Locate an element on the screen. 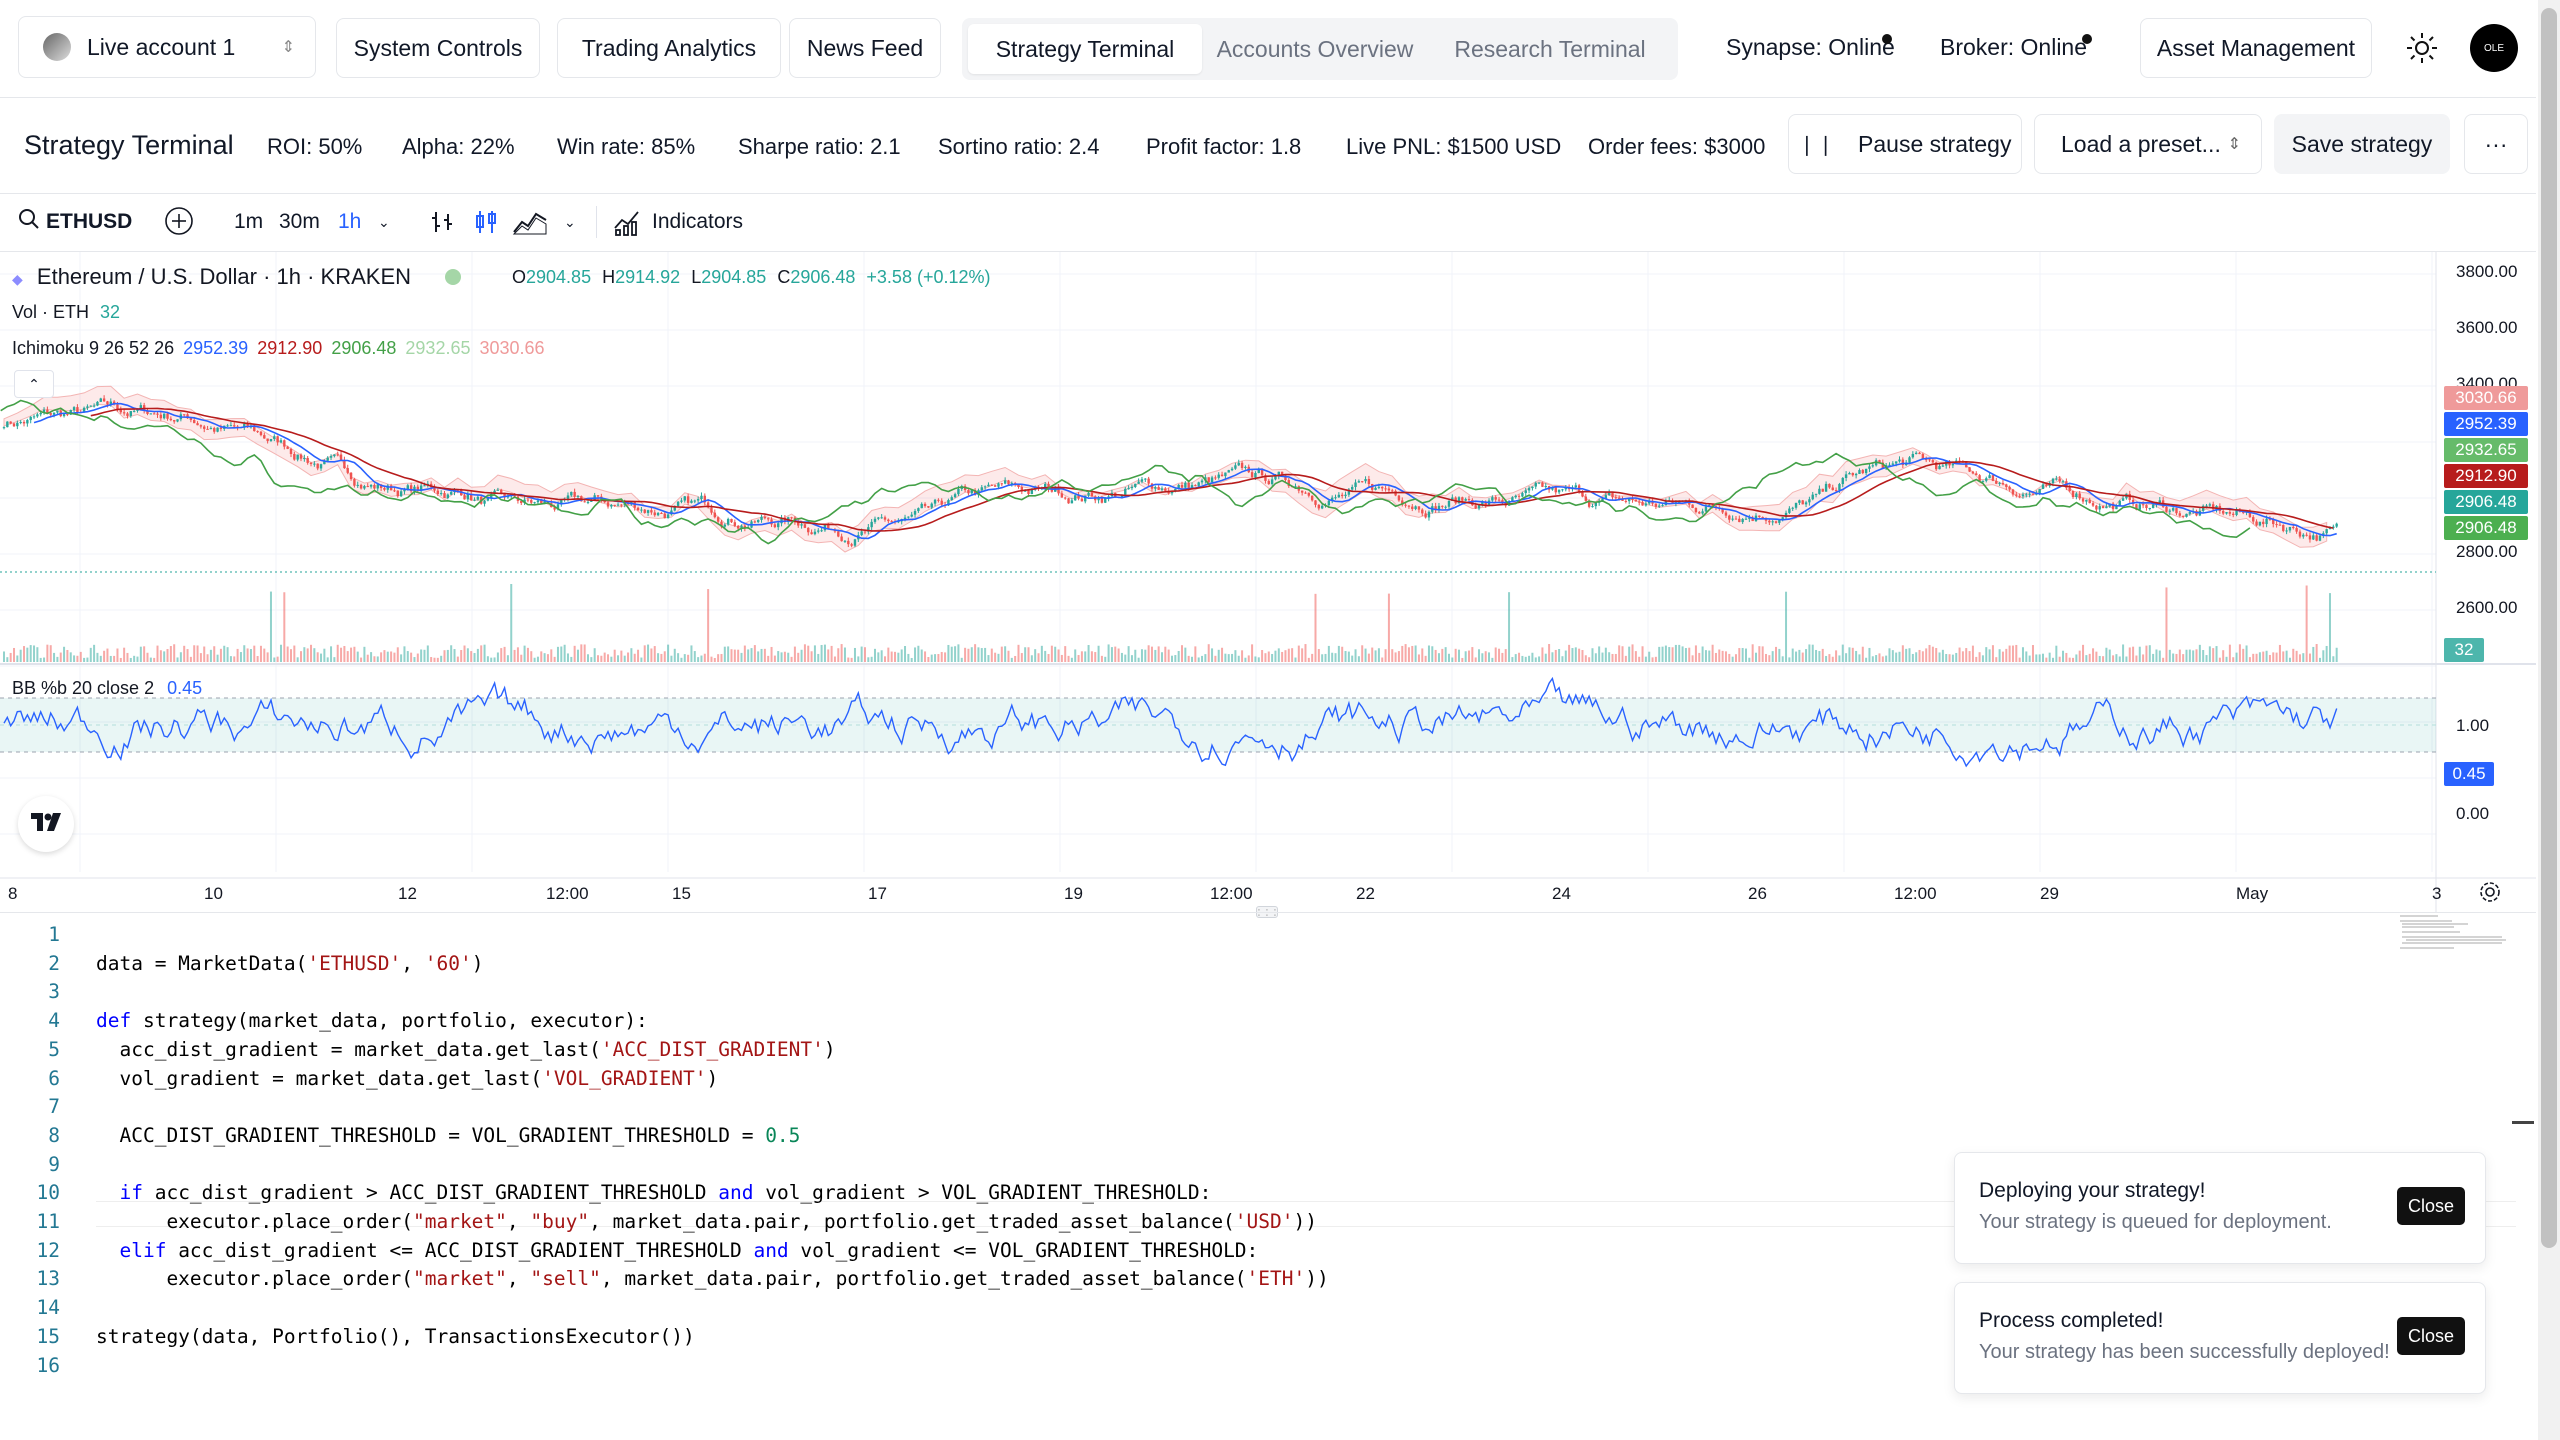 The width and height of the screenshot is (2560, 1440). interval-1h: 1h is located at coordinates (350, 221).